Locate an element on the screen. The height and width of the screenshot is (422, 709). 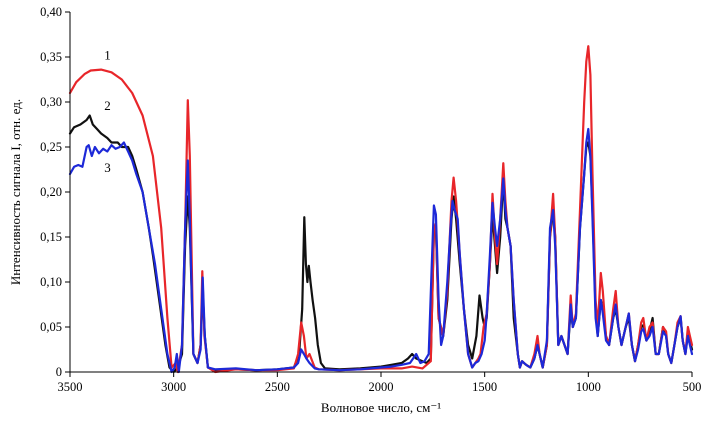
y-tick-label: 0,25 is located at coordinates (51, 147).